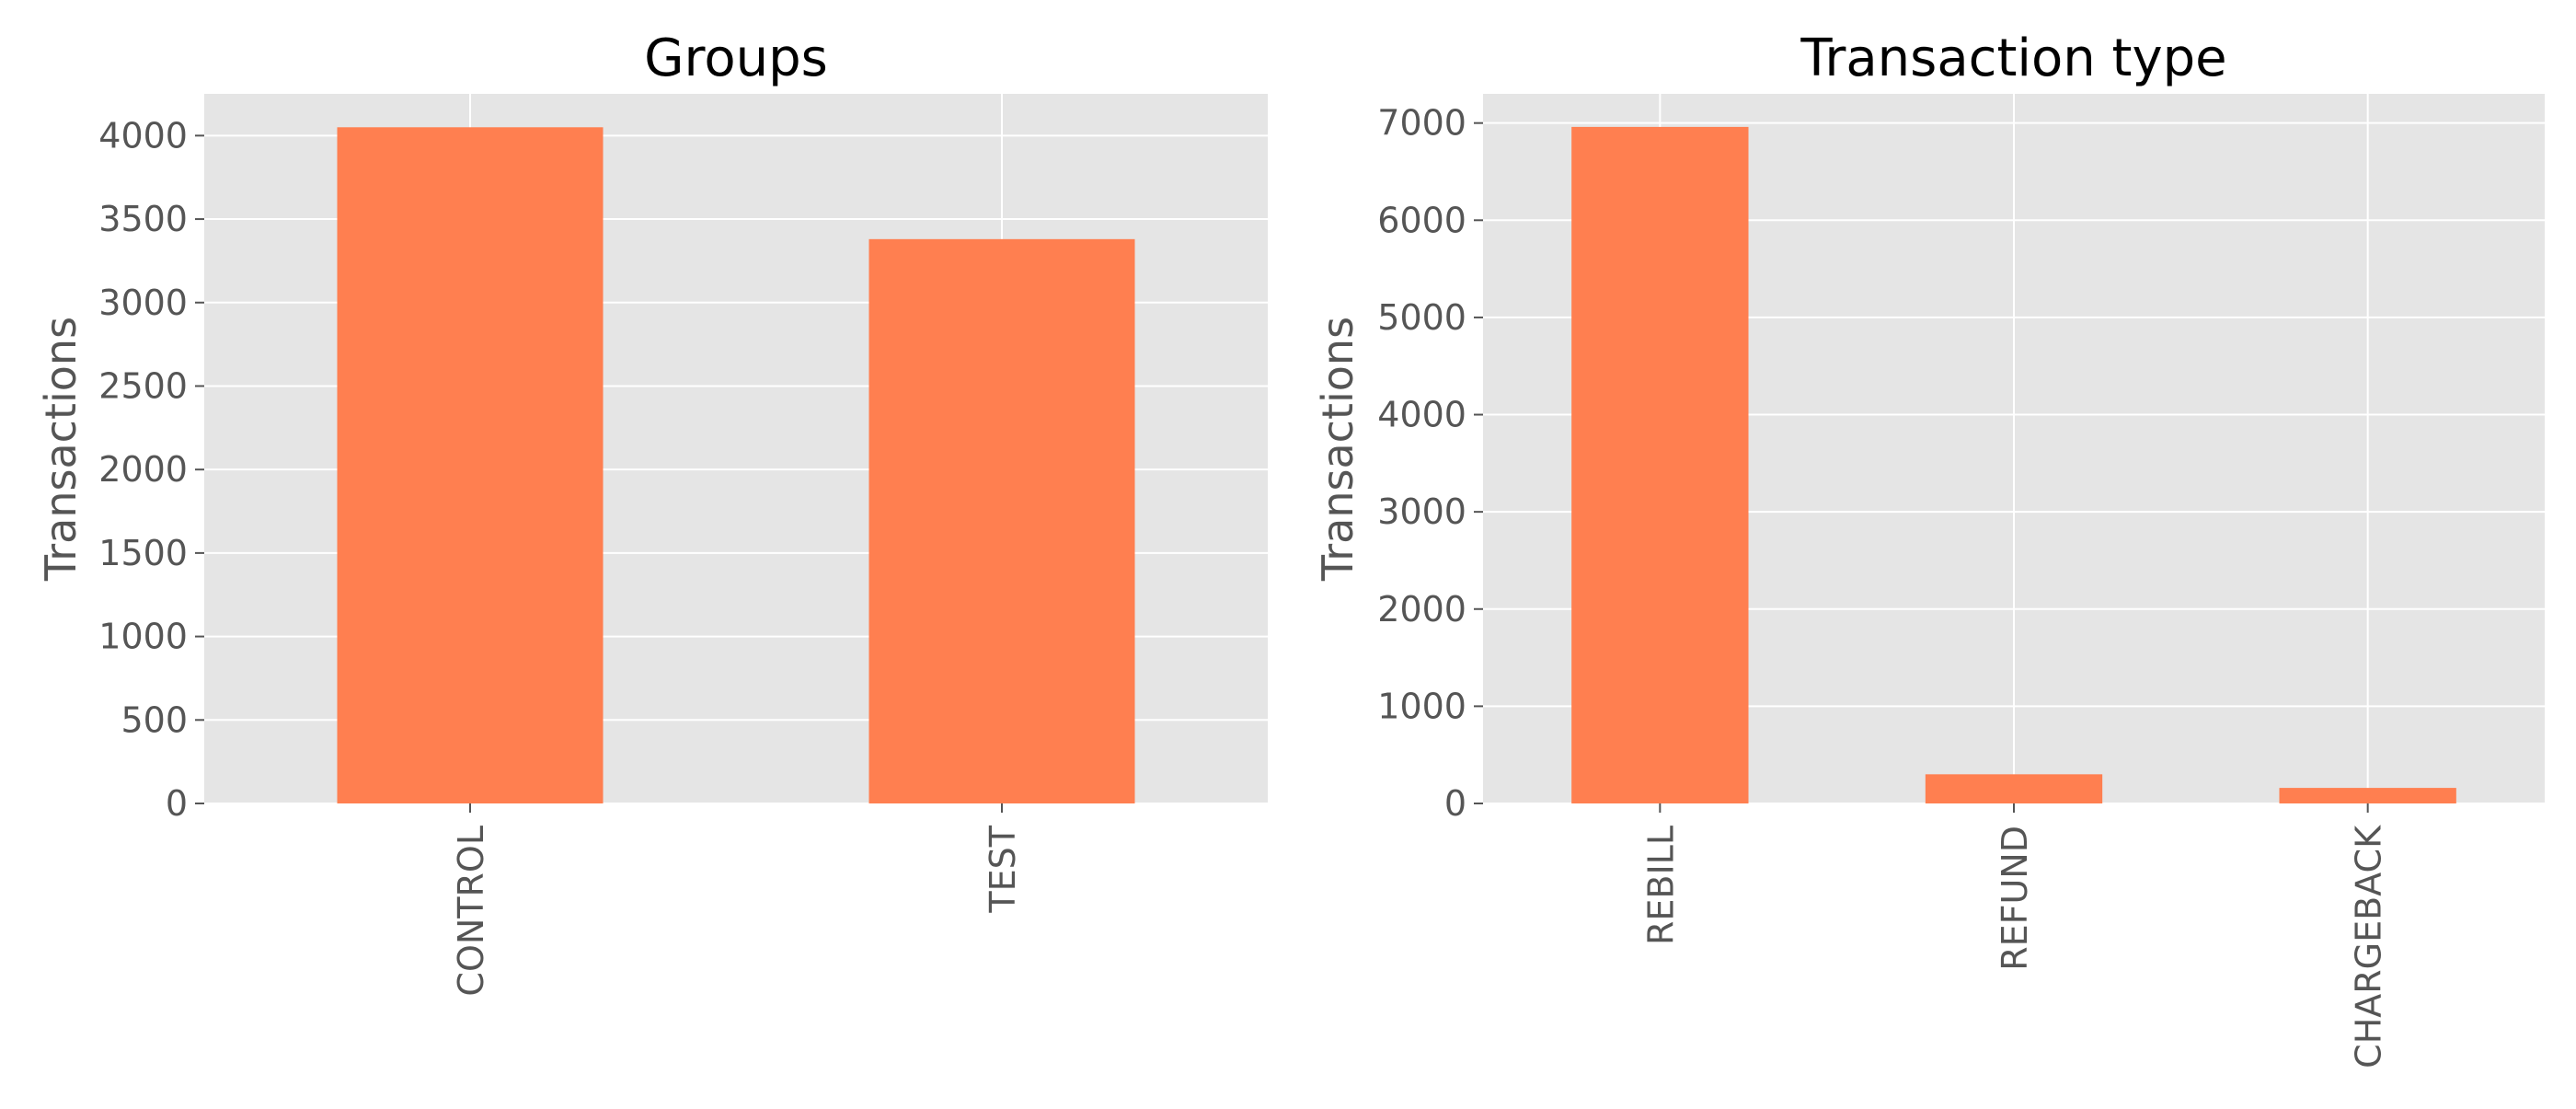 The height and width of the screenshot is (1109, 2576). I want to click on transaction-type-ytick-label-1000: 1000, so click(1421, 706).